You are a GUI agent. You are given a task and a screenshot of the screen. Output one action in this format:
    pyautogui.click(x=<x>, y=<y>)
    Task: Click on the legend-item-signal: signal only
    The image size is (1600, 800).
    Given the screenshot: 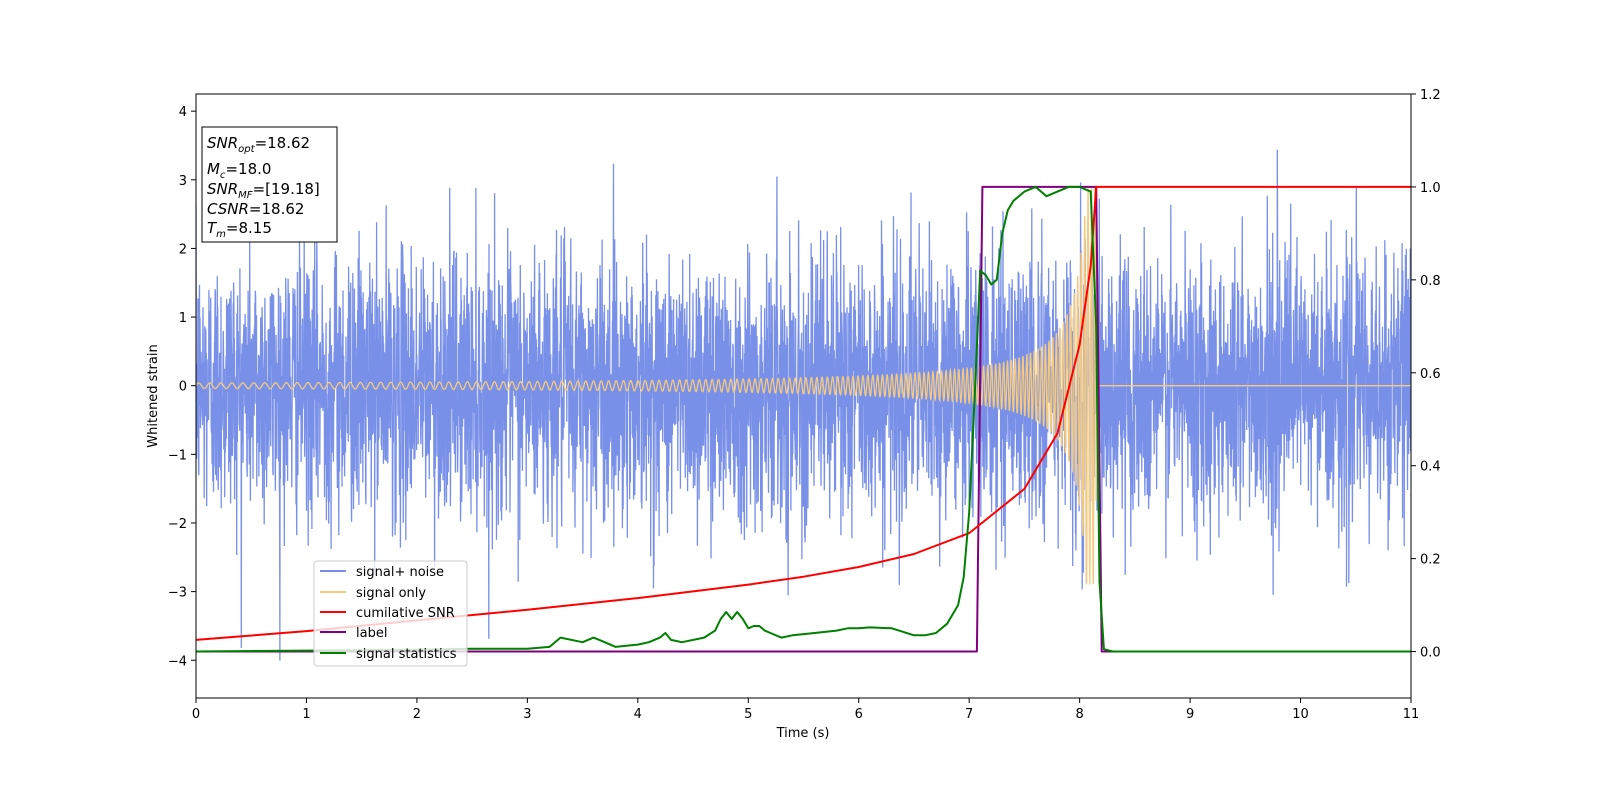 What is the action you would take?
    pyautogui.click(x=373, y=593)
    